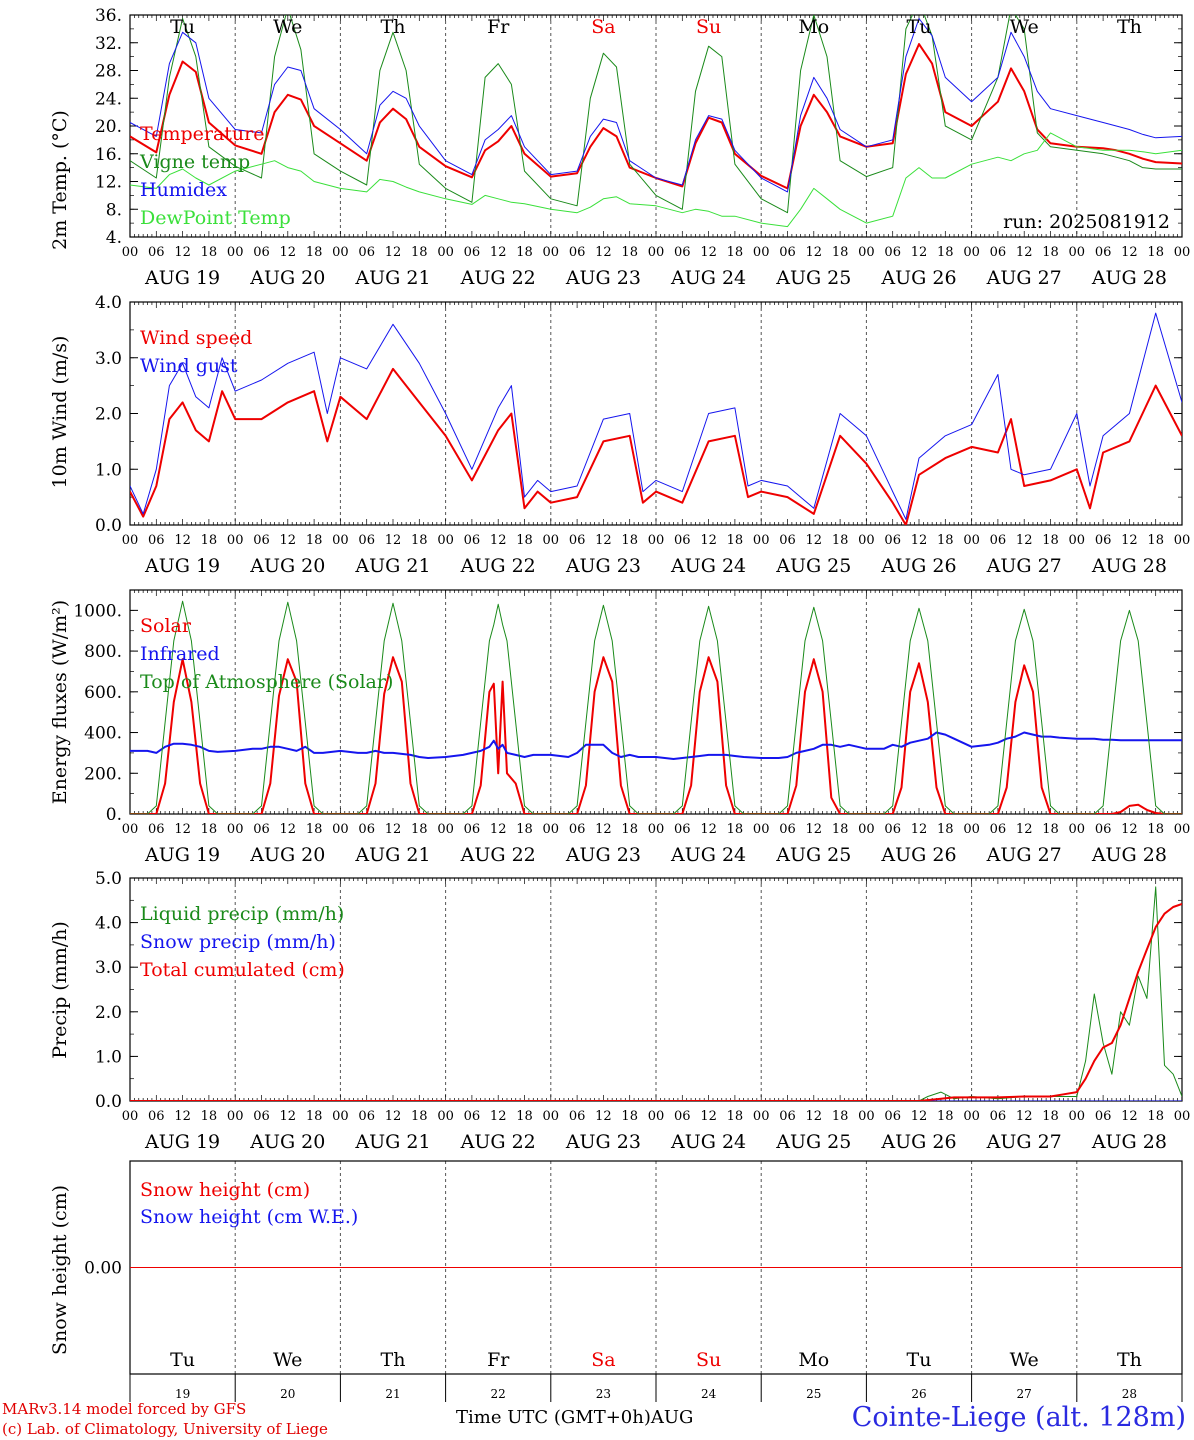 This screenshot has width=1194, height=1440. I want to click on day-number-label: 27, so click(1024, 1394).